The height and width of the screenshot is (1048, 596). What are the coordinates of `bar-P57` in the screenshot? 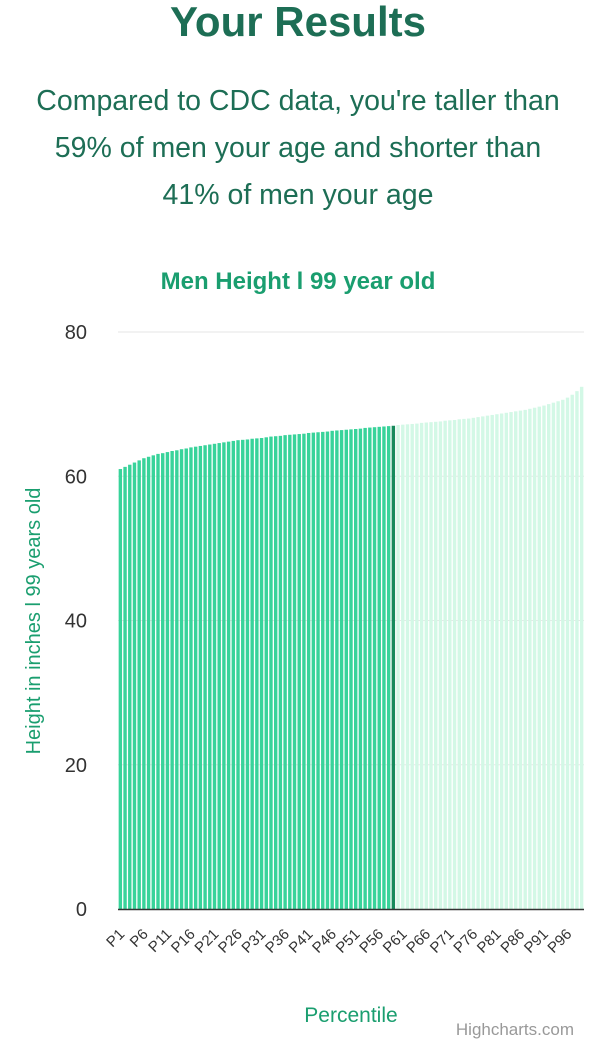 It's located at (384, 667).